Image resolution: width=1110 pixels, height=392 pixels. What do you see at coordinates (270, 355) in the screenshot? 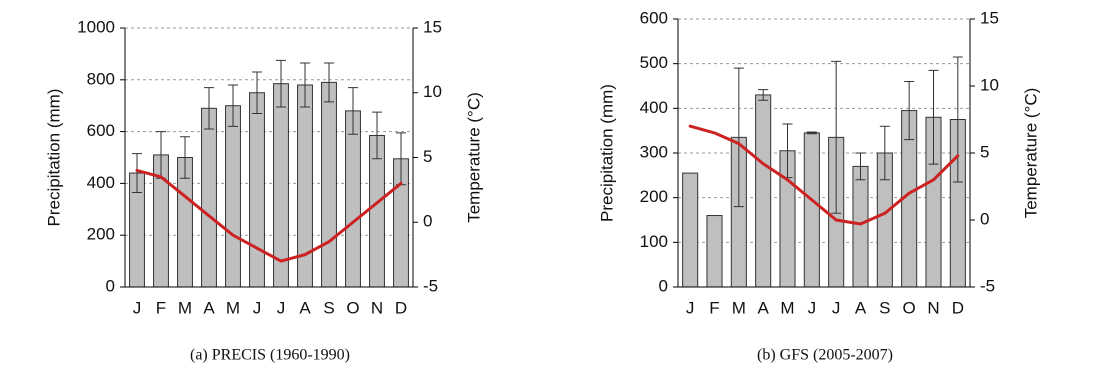
I see `caption: (a) PRECIS (1960-1990)` at bounding box center [270, 355].